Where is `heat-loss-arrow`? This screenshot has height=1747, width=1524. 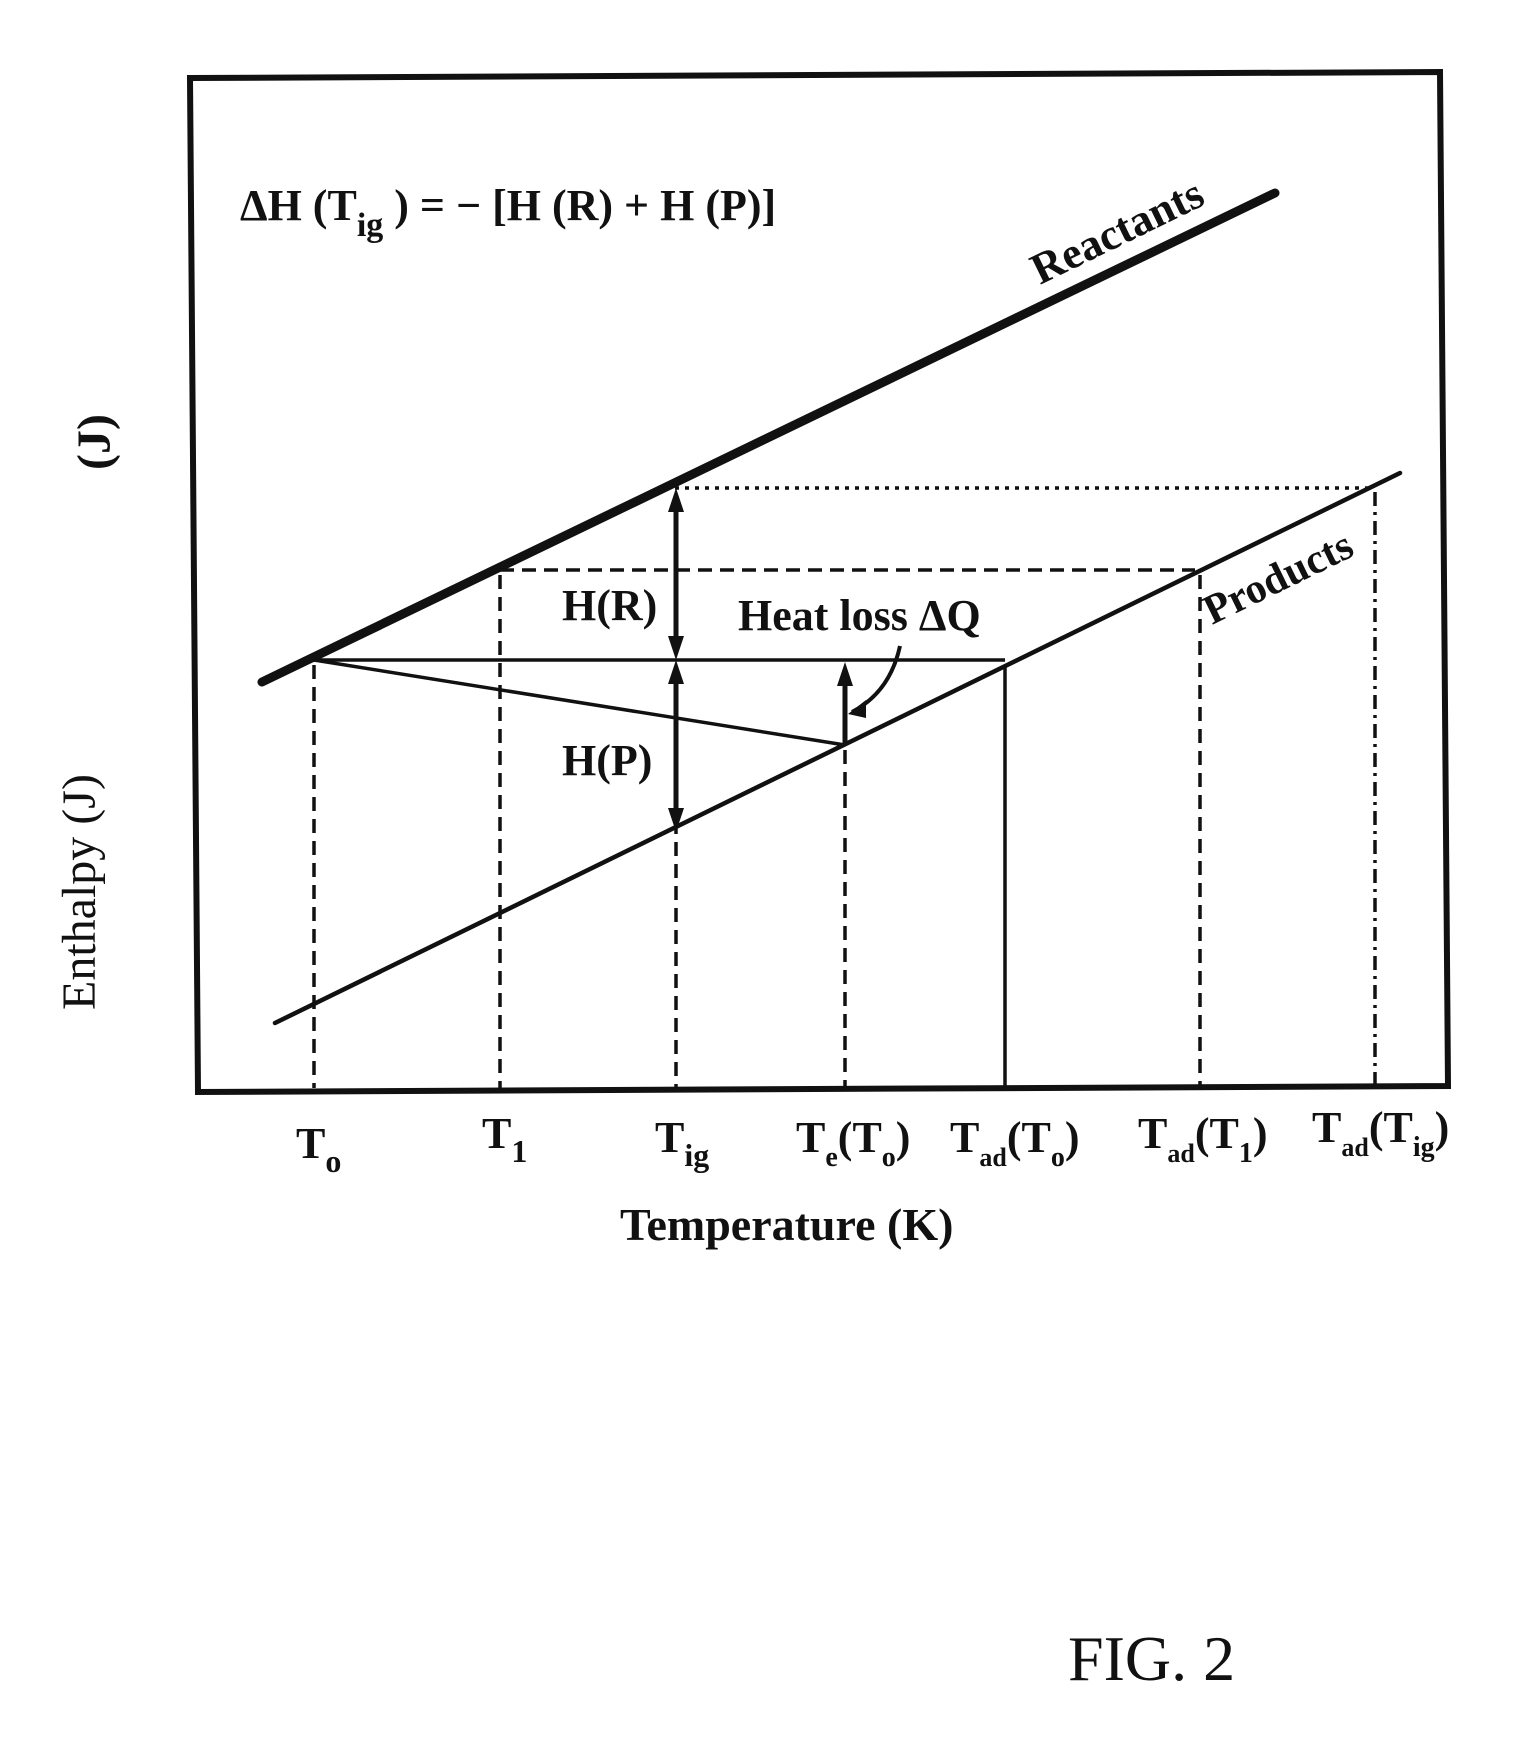
heat-loss-arrow is located at coordinates (845, 703).